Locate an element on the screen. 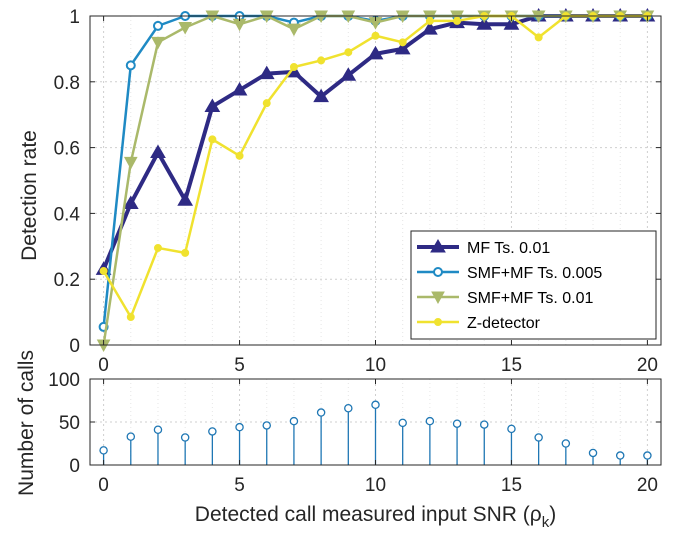  x-axis-label-close: ) is located at coordinates (552, 514).